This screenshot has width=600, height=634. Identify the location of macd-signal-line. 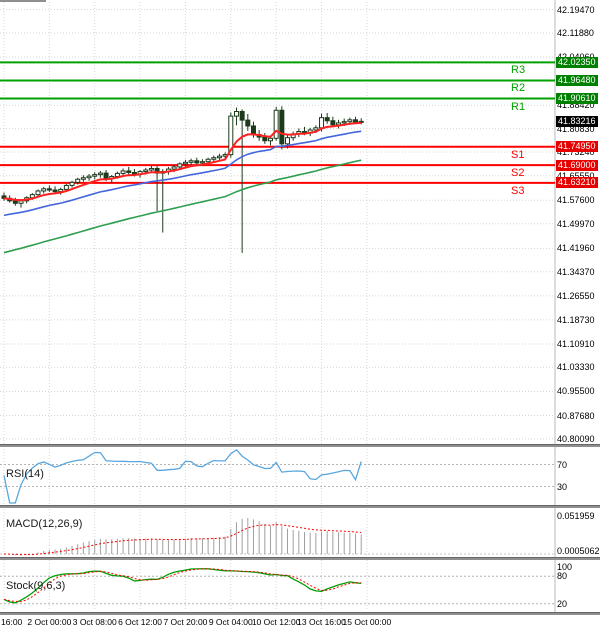
(182, 540).